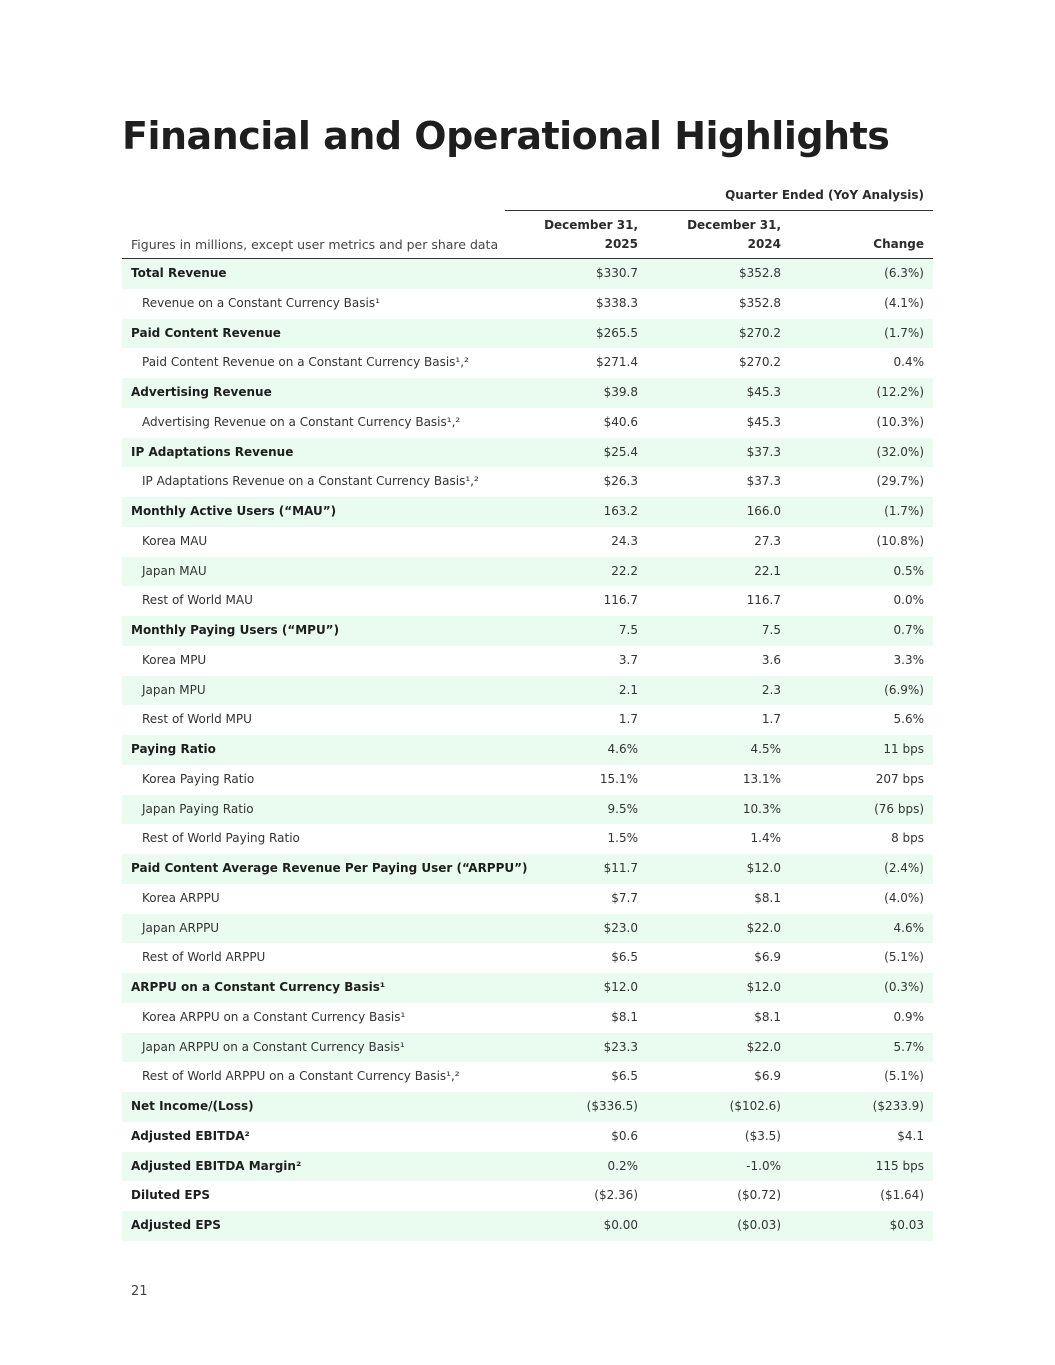 This screenshot has height=1365, width=1055. I want to click on cell-value: (32.0%), so click(900, 451).